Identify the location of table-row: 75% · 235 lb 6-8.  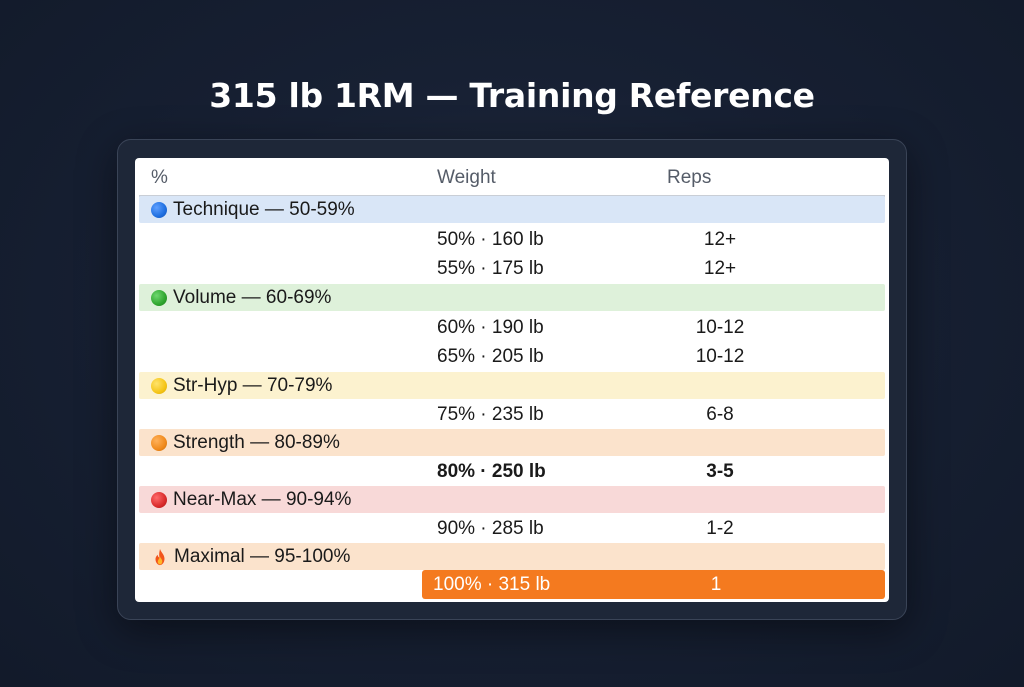
(512, 414).